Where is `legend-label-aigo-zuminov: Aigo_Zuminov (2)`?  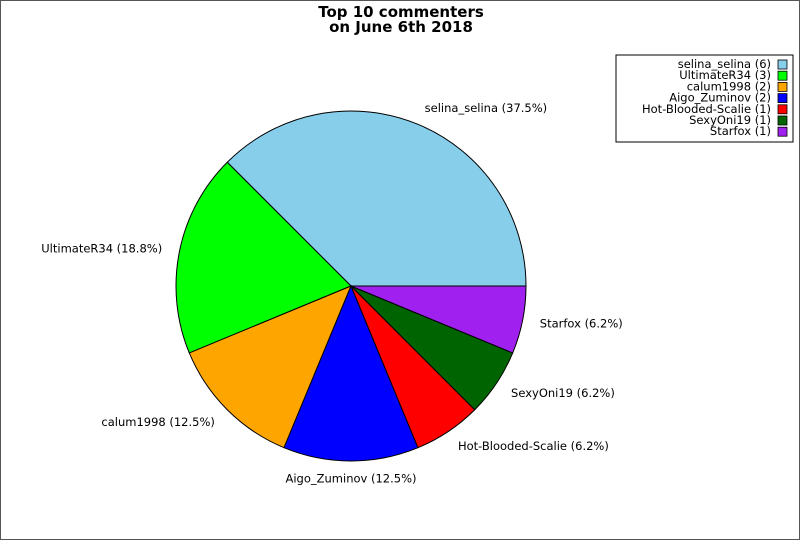 legend-label-aigo-zuminov: Aigo_Zuminov (2) is located at coordinates (720, 98).